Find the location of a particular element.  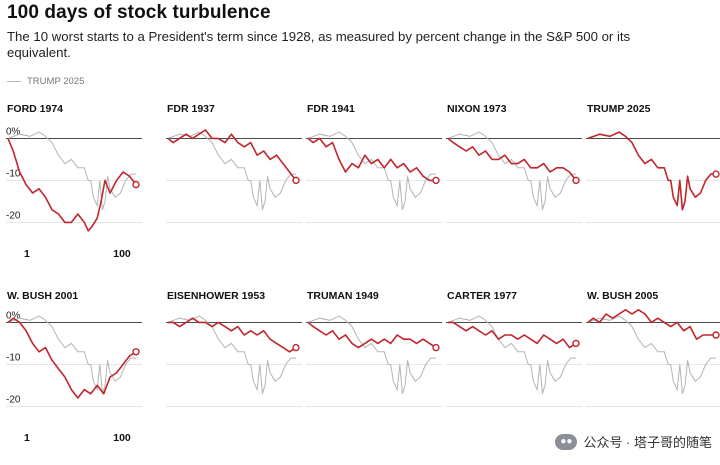

chart-title: 100 days of stock turbulence is located at coordinates (139, 12).